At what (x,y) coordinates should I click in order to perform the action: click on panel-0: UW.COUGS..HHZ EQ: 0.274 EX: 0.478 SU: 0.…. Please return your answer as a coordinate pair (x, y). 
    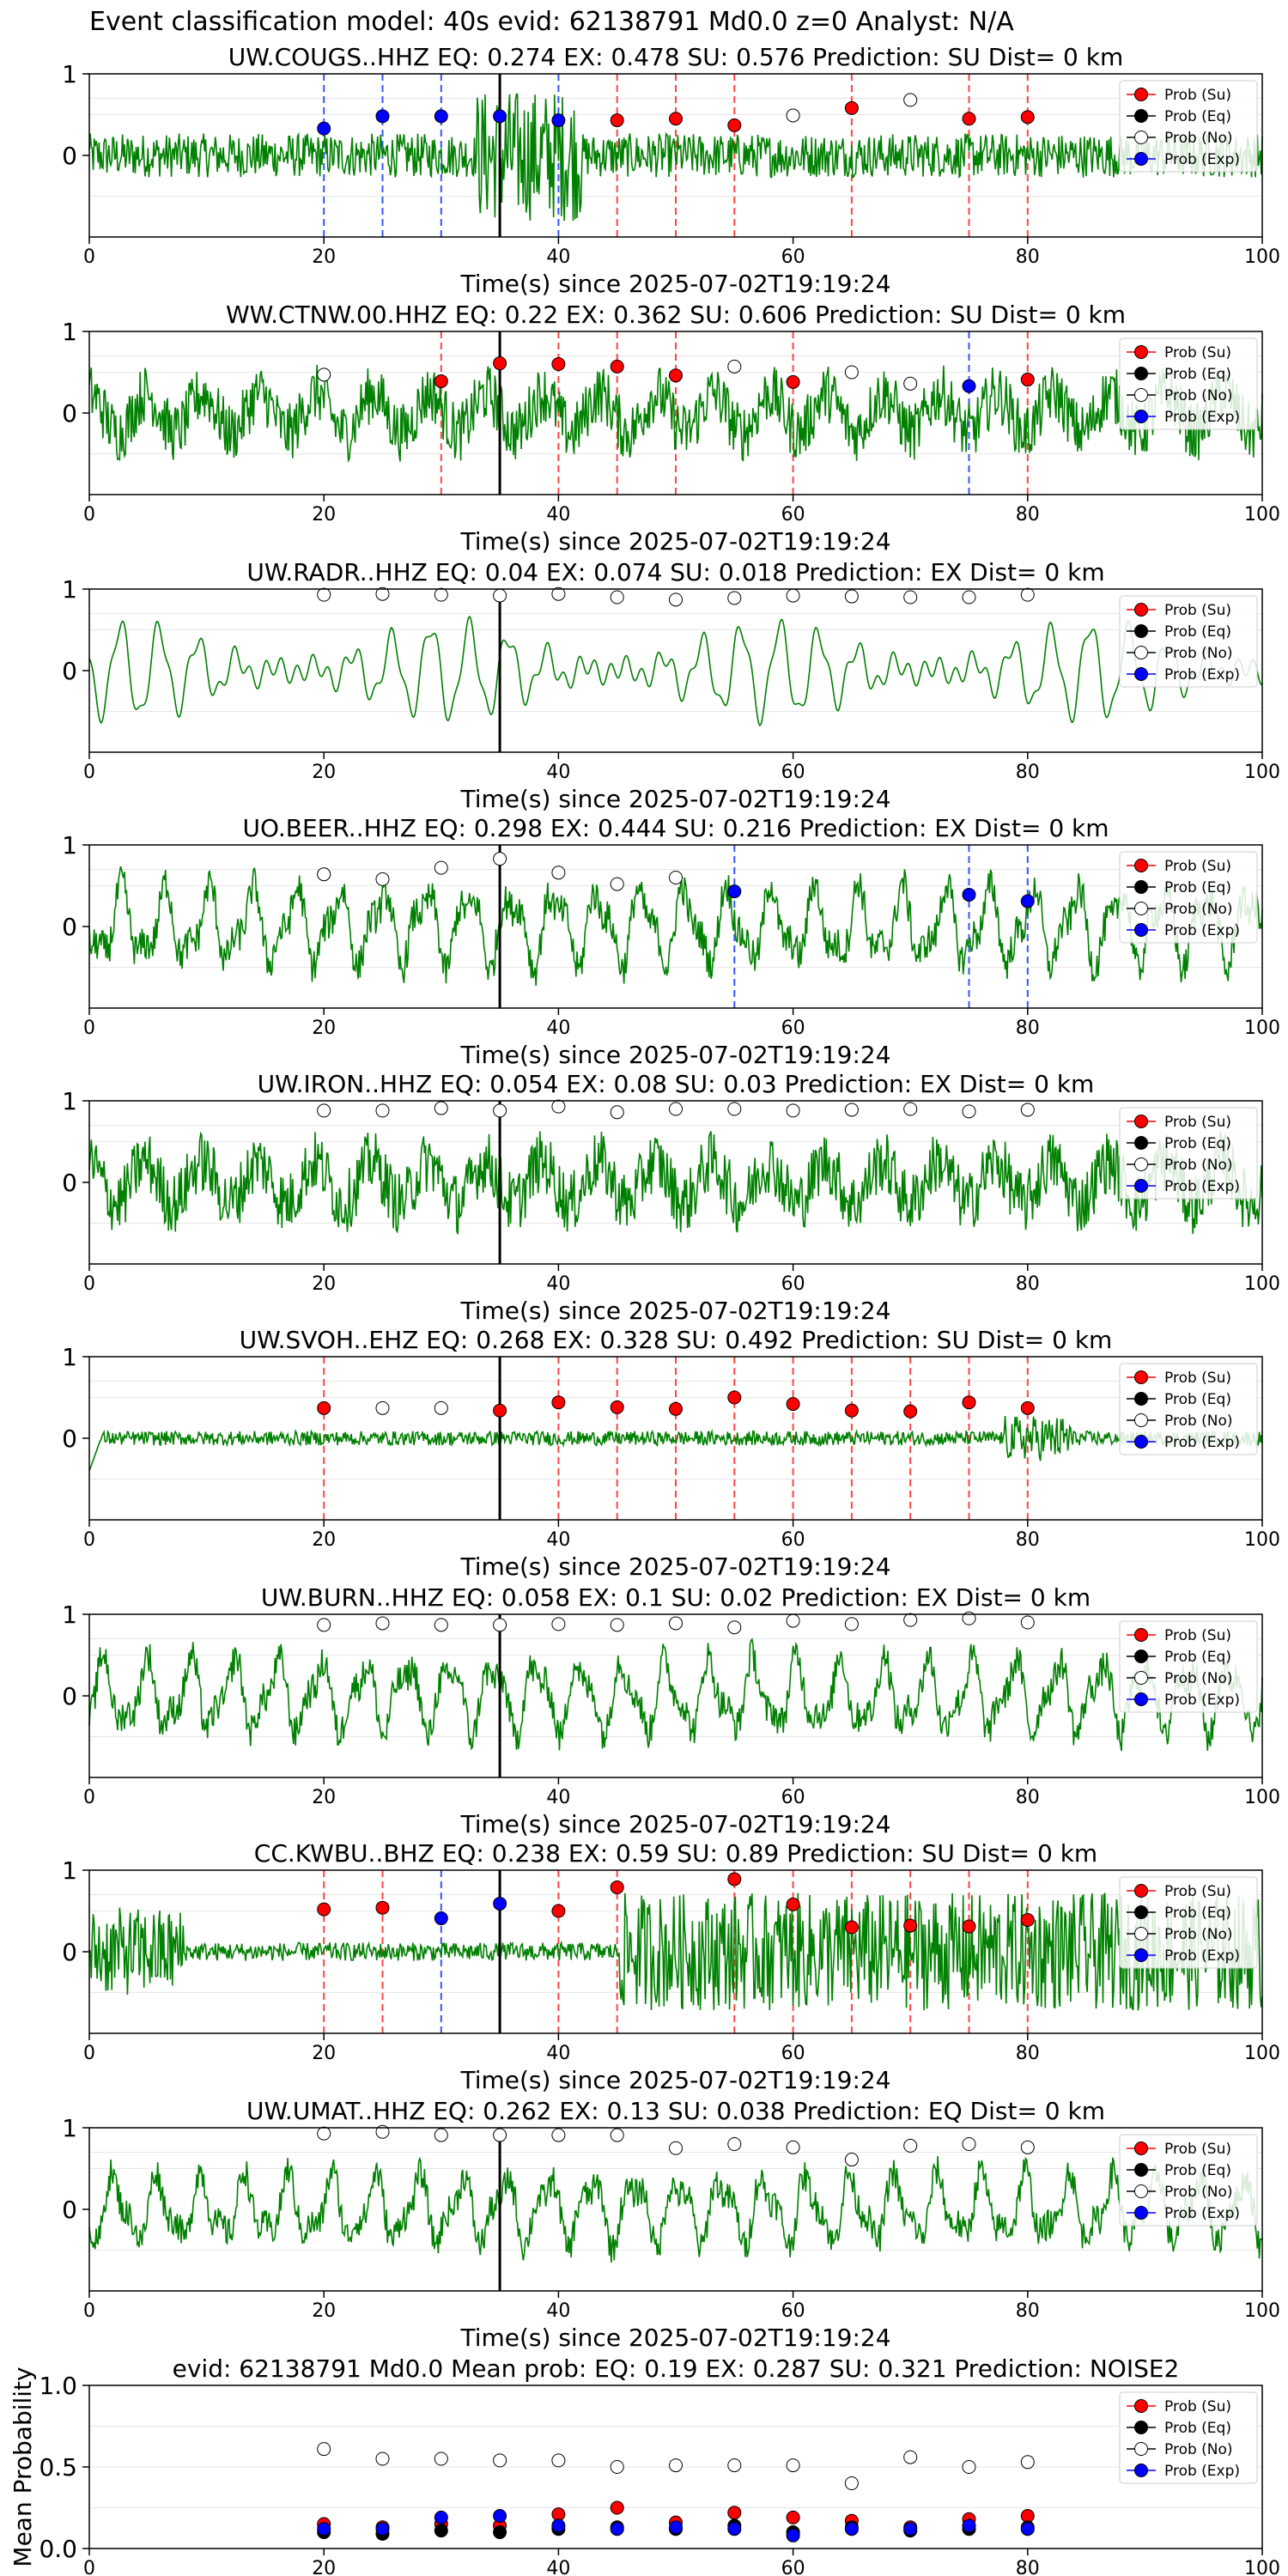
    Looking at the image, I should click on (671, 170).